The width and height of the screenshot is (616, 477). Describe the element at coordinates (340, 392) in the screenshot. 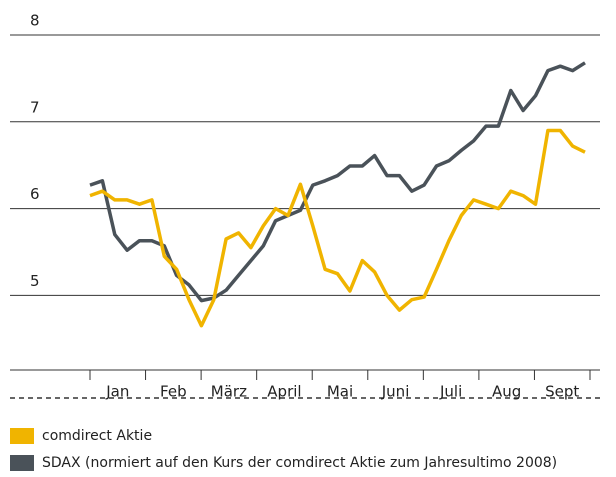

I see `x-tick-label: Mai` at that location.